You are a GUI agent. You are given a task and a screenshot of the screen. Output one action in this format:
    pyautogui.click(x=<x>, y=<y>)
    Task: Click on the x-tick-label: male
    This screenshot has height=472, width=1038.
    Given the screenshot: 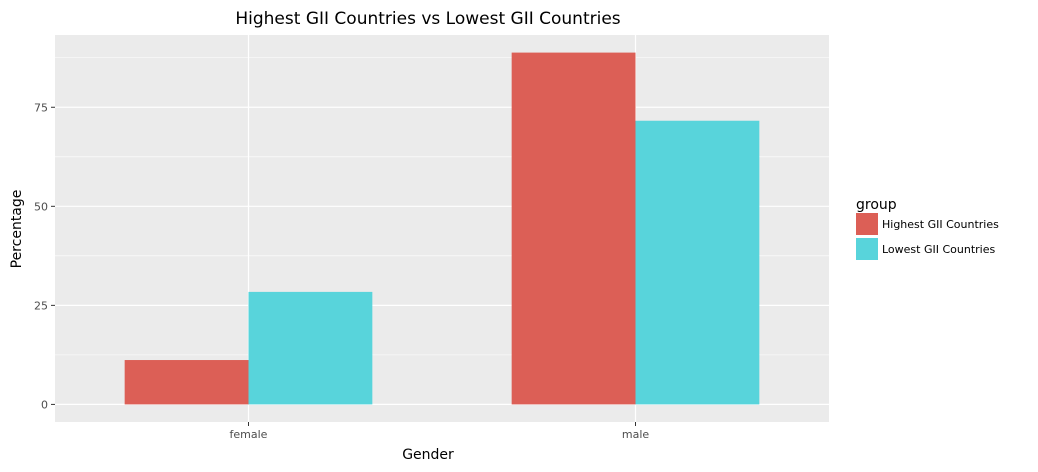 What is the action you would take?
    pyautogui.click(x=636, y=434)
    